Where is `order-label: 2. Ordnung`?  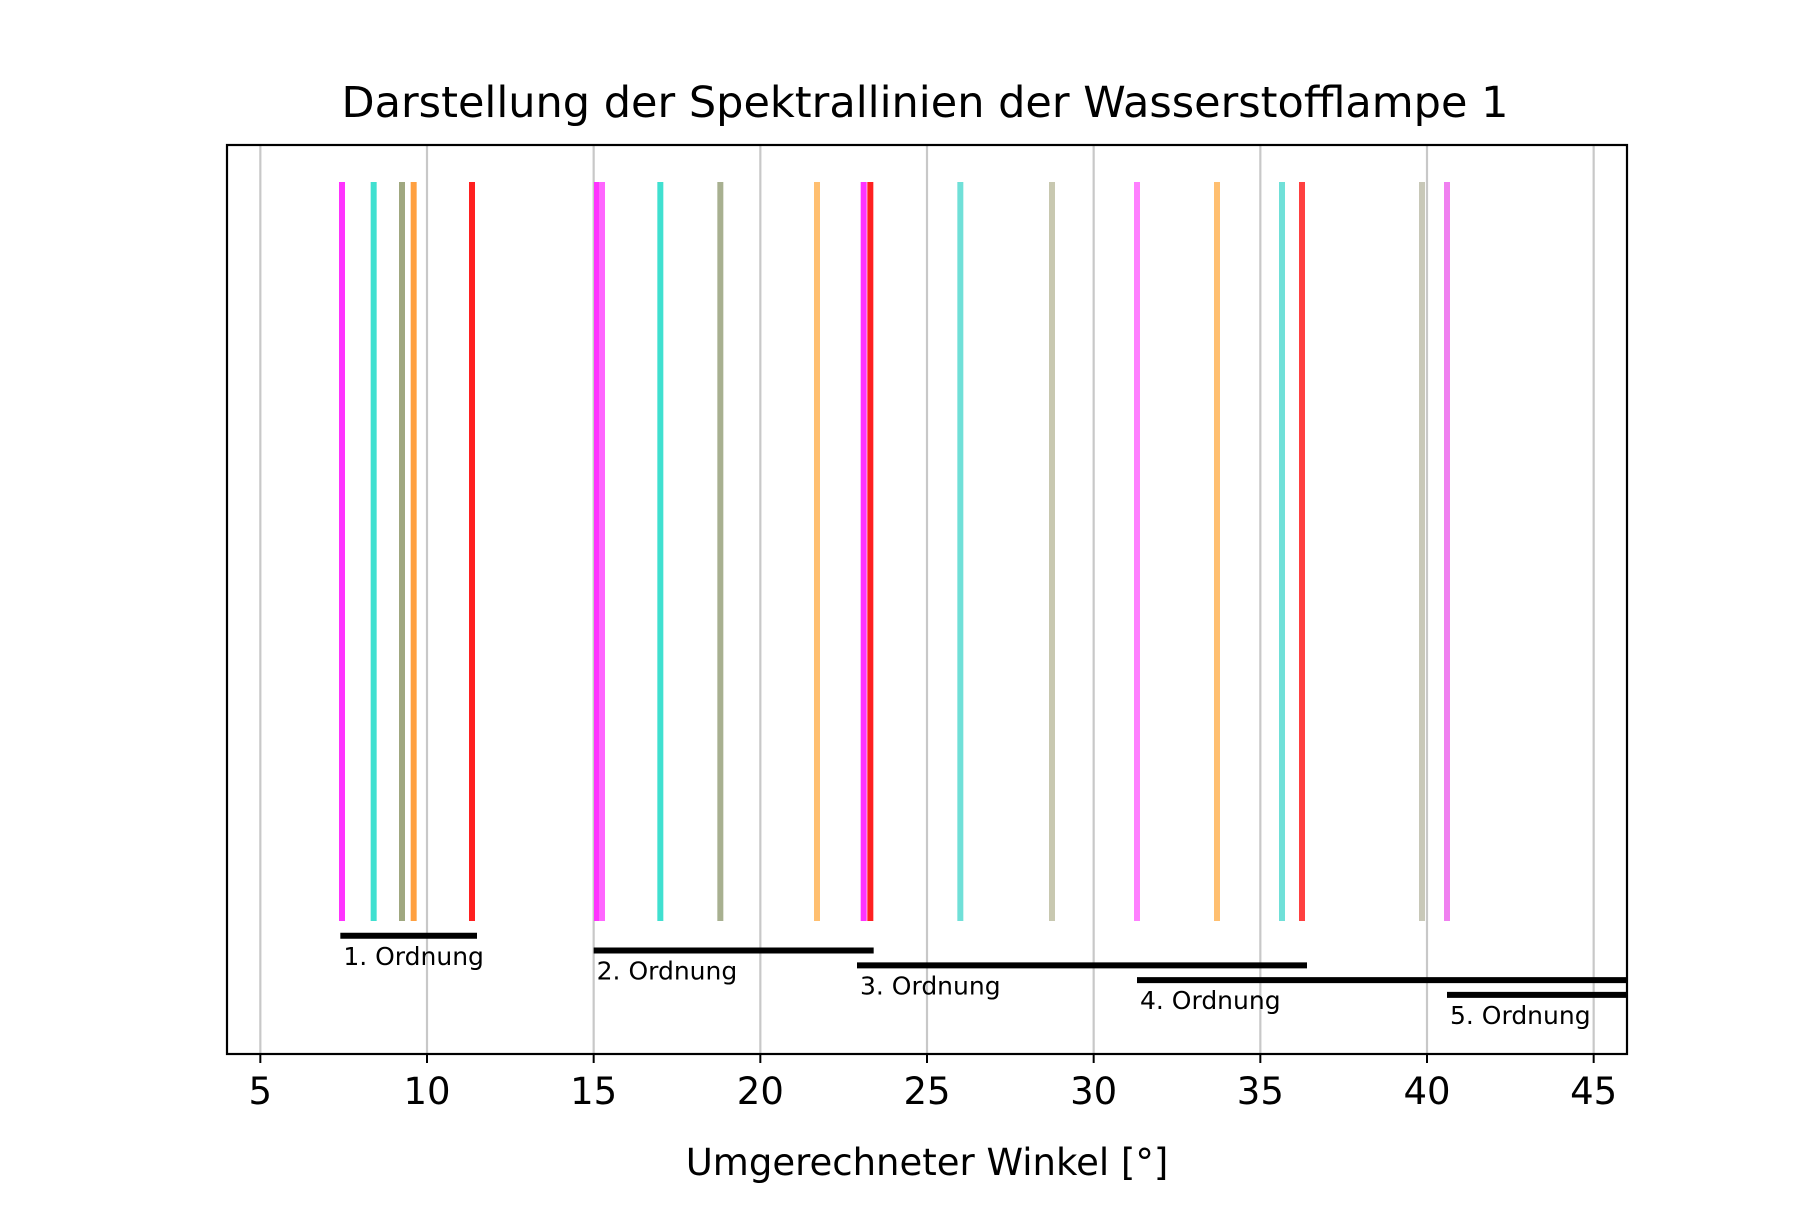 order-label: 2. Ordnung is located at coordinates (667, 971).